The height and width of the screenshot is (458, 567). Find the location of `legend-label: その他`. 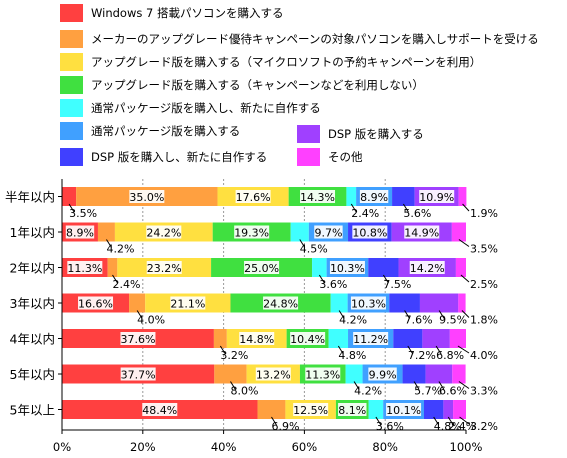

legend-label: その他 is located at coordinates (345, 157).